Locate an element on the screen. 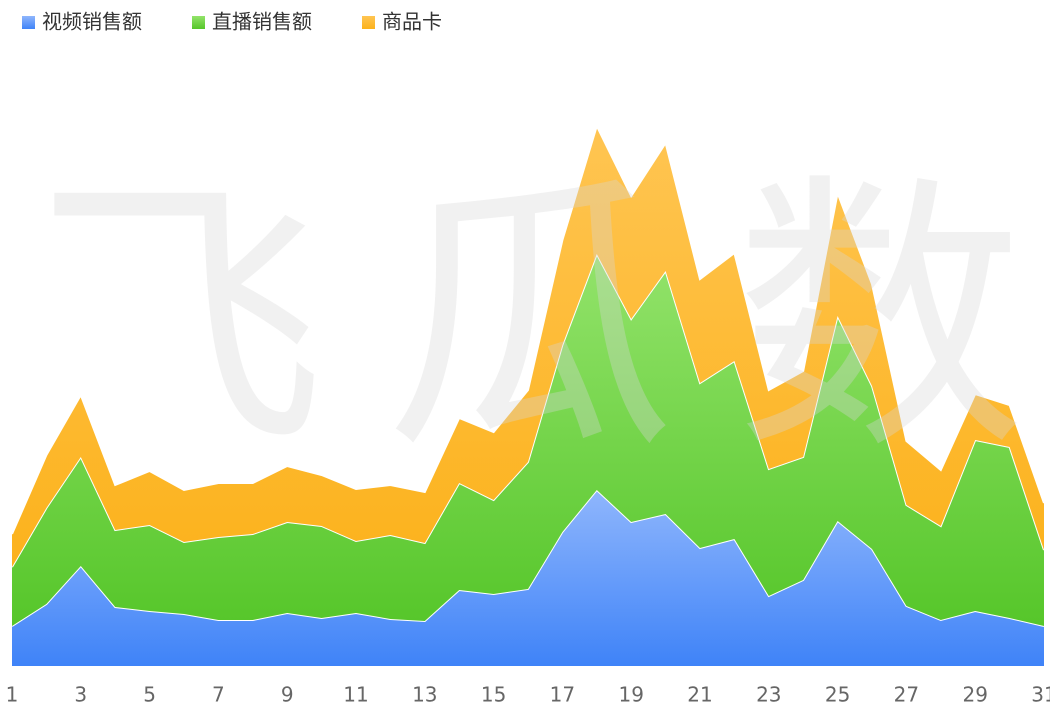 The width and height of the screenshot is (1050, 707). x-tick-label: 7 is located at coordinates (218, 695).